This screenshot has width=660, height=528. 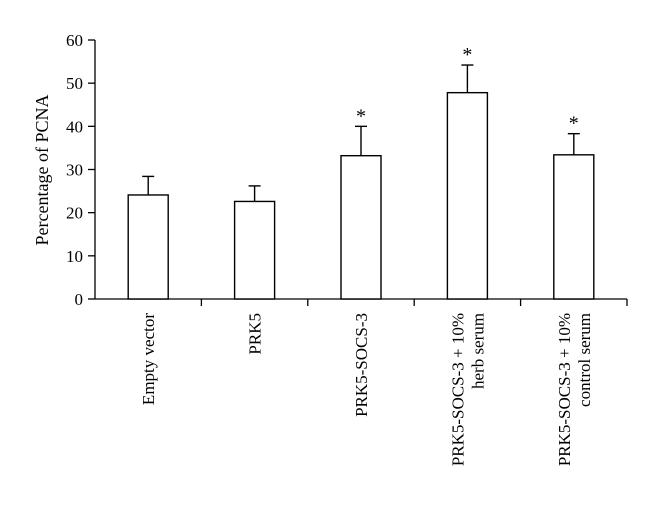 What do you see at coordinates (74, 126) in the screenshot?
I see `y-tick-label: 40` at bounding box center [74, 126].